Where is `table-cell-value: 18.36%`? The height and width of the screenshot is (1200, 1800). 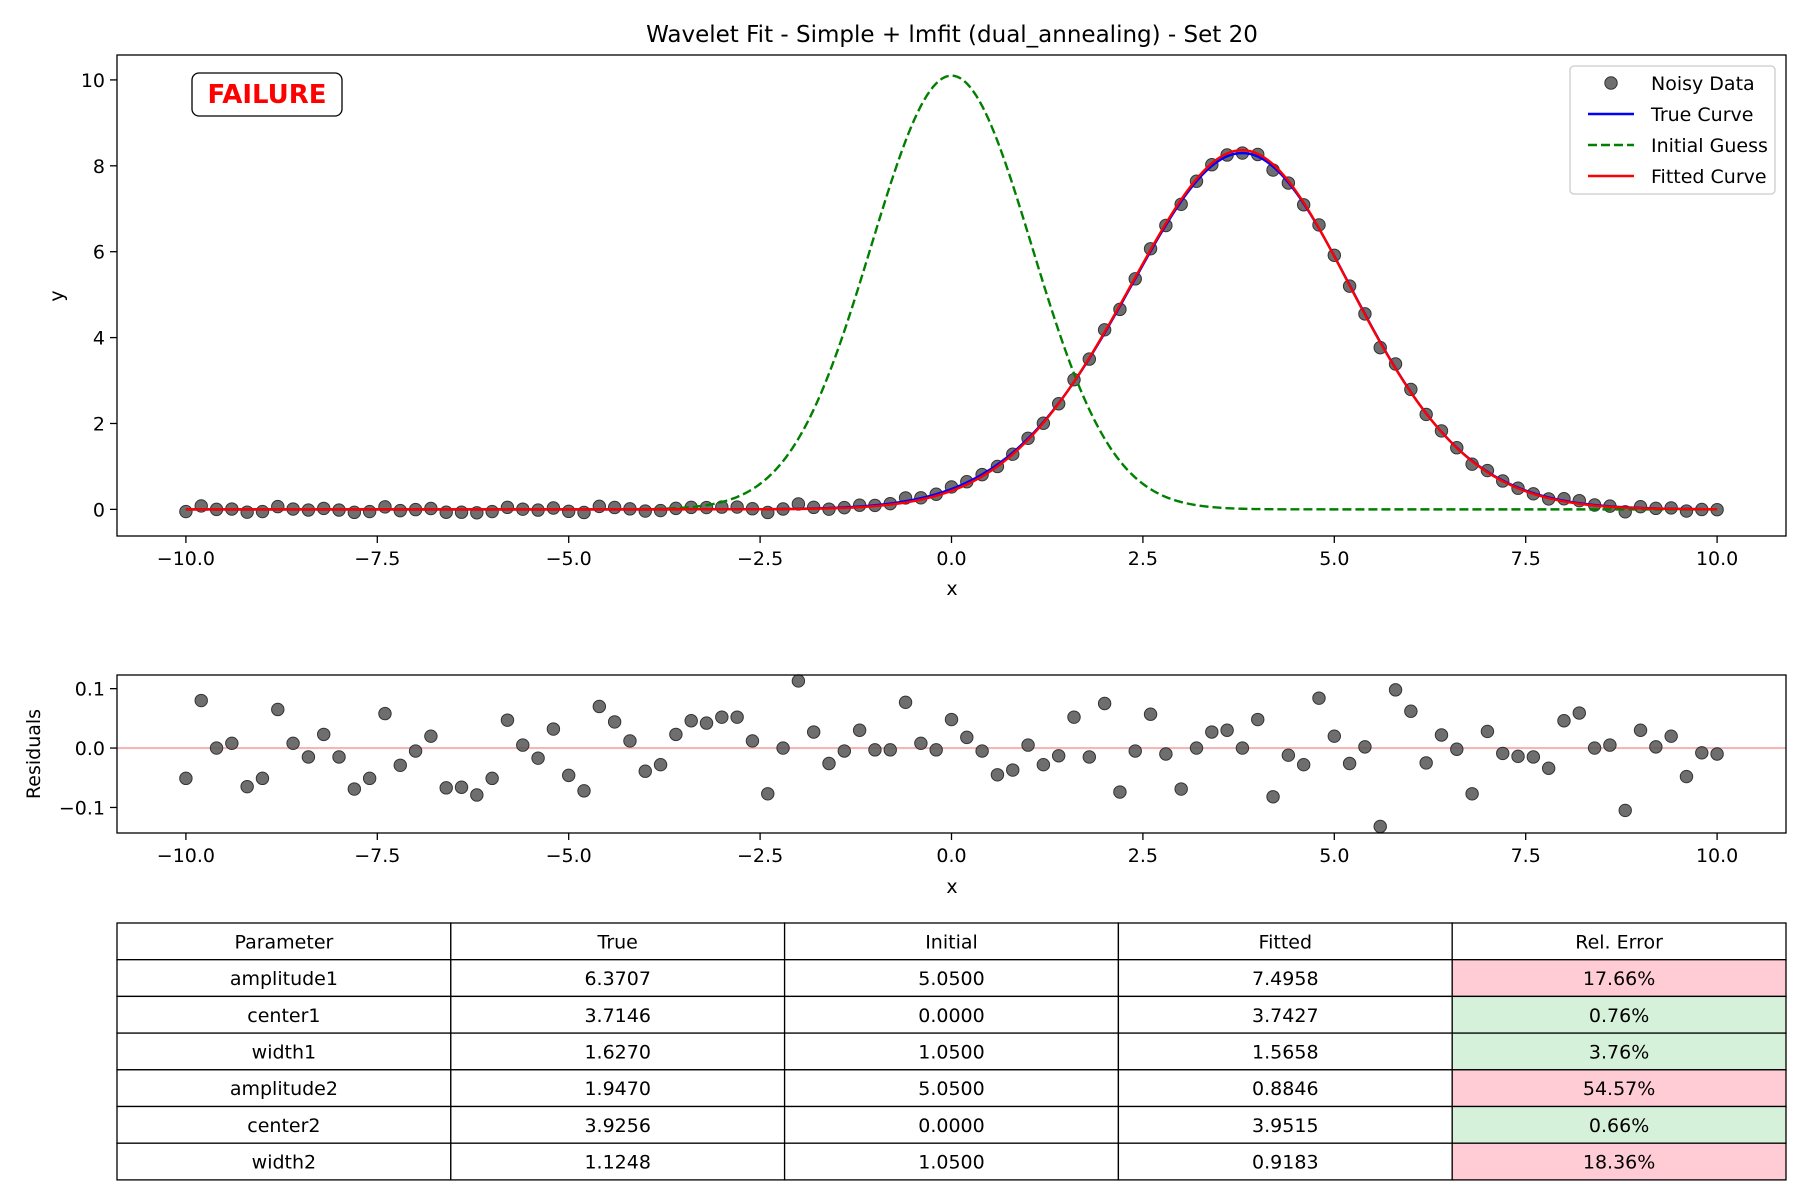
table-cell-value: 18.36% is located at coordinates (1619, 1163).